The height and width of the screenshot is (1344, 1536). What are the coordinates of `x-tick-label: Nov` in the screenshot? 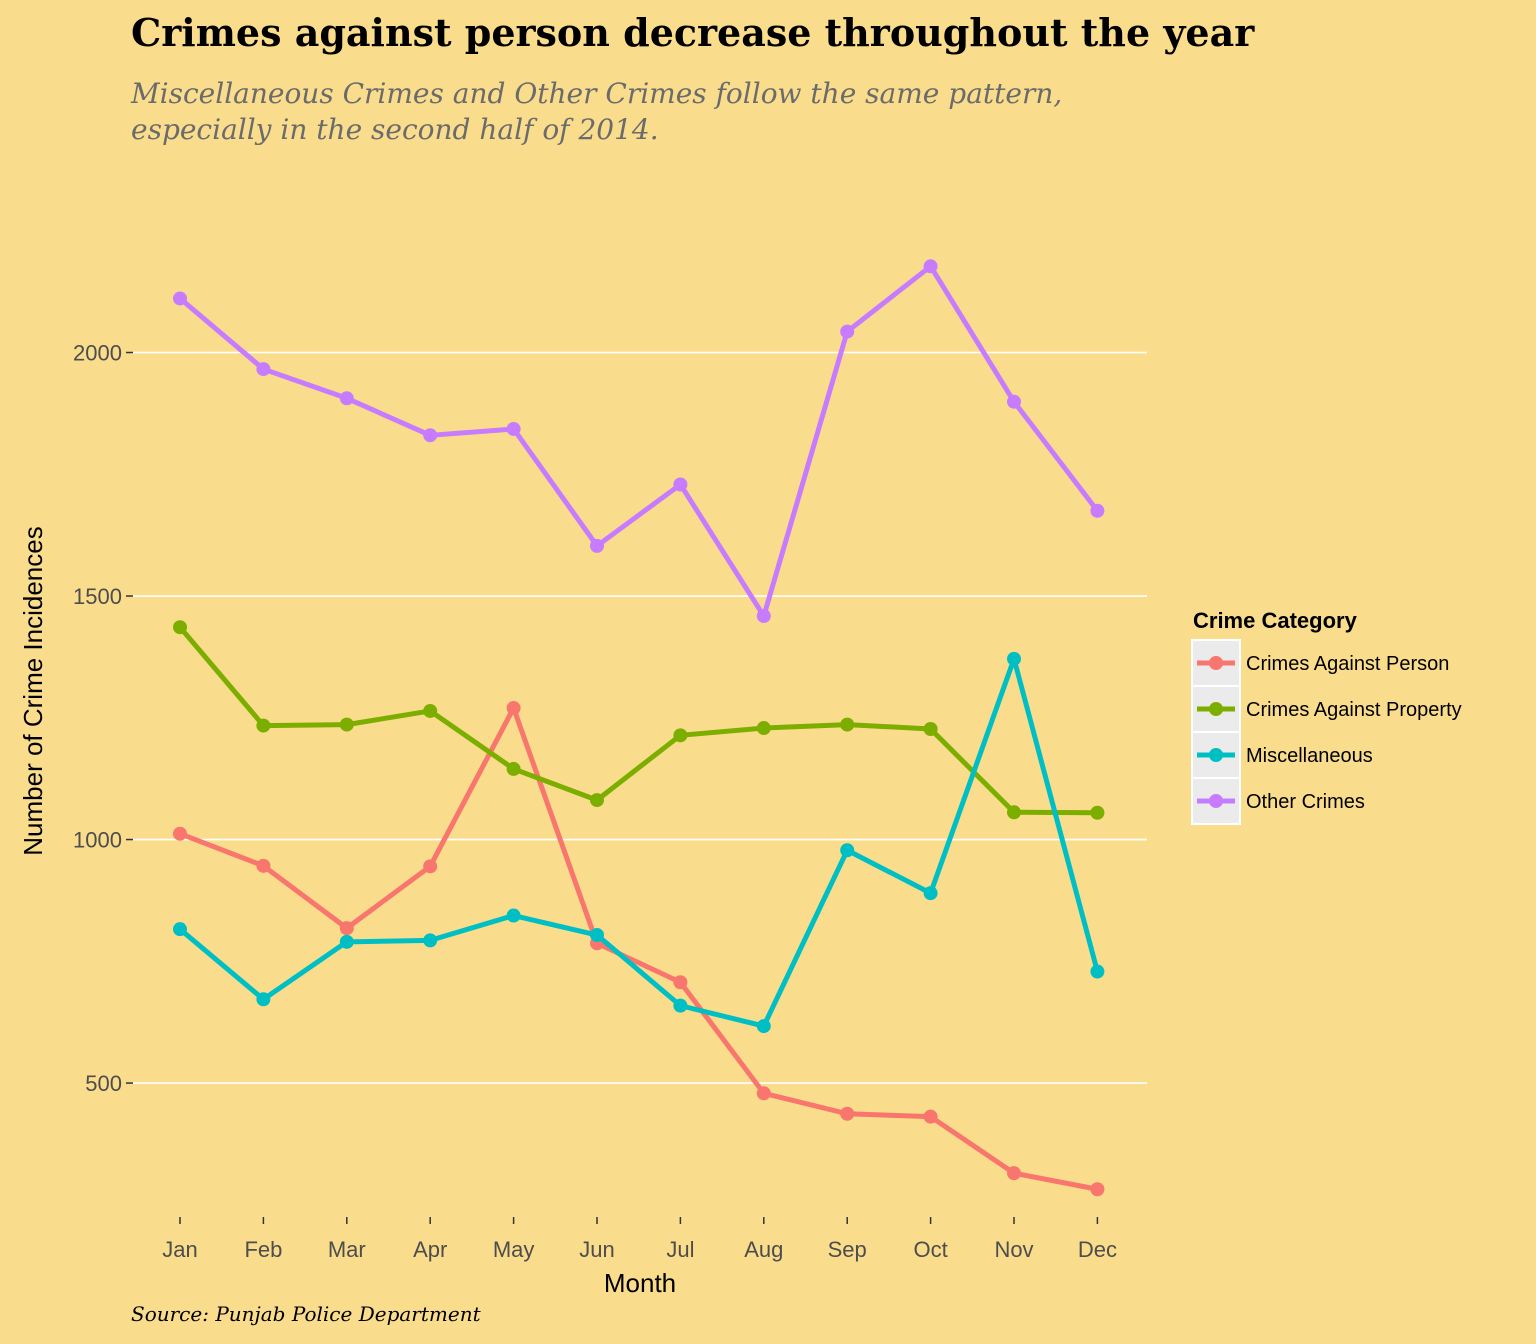 It's located at (1013, 1249).